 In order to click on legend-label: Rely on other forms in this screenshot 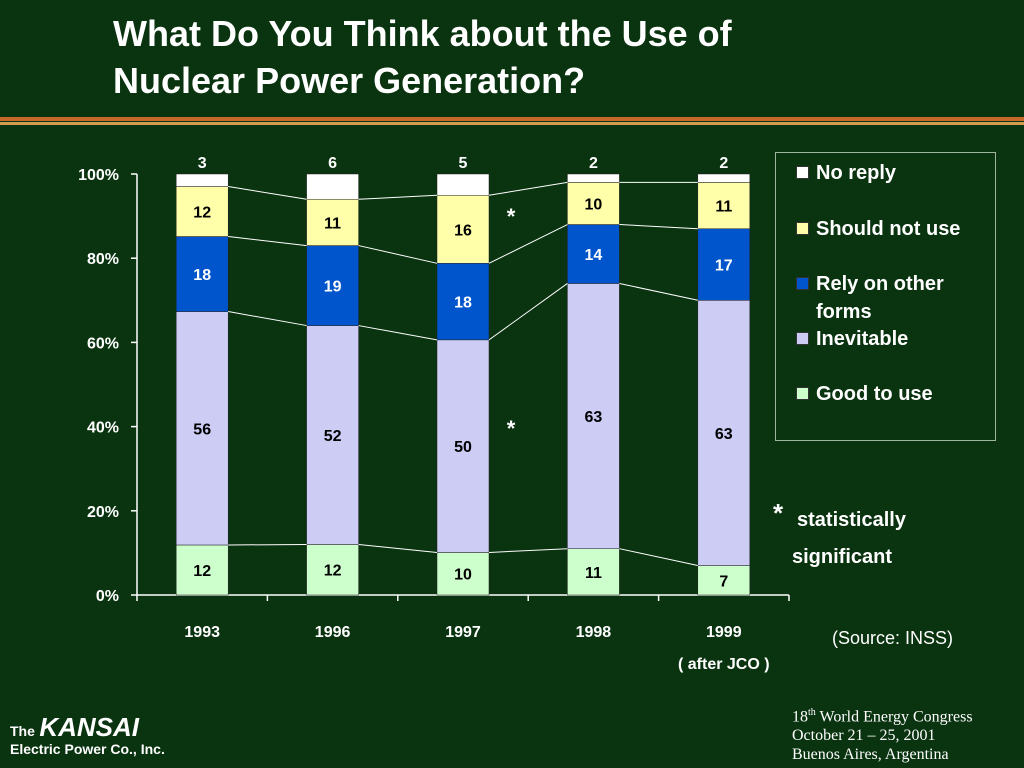, I will do `click(880, 298)`.